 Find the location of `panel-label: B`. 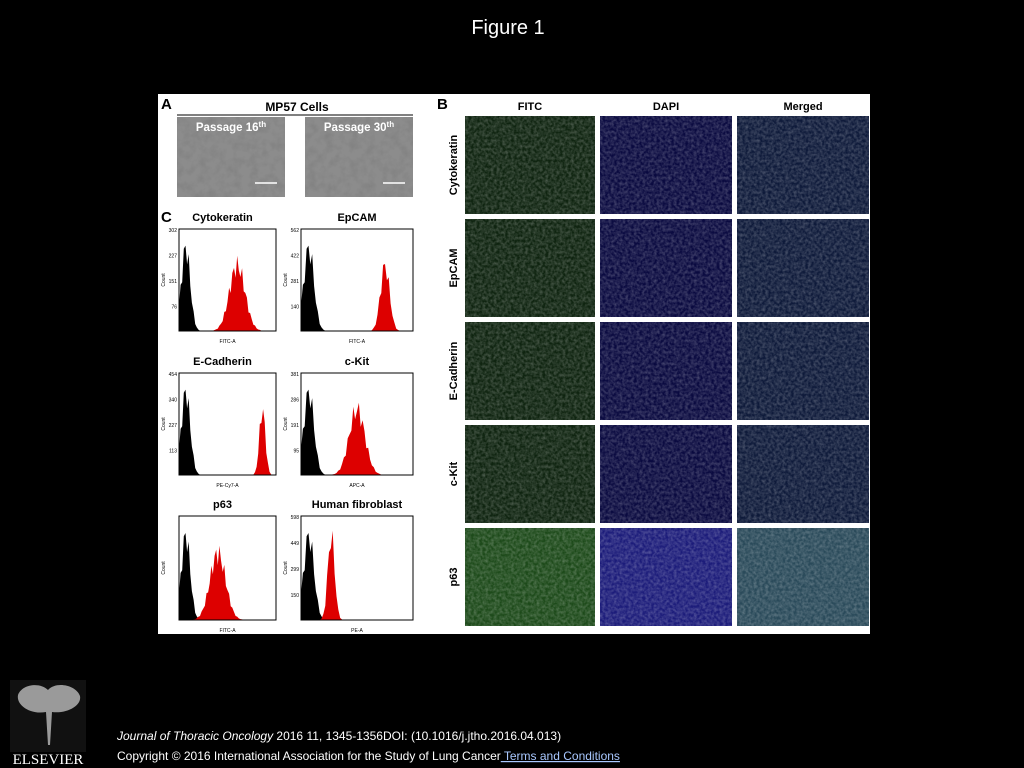

panel-label: B is located at coordinates (442, 104).